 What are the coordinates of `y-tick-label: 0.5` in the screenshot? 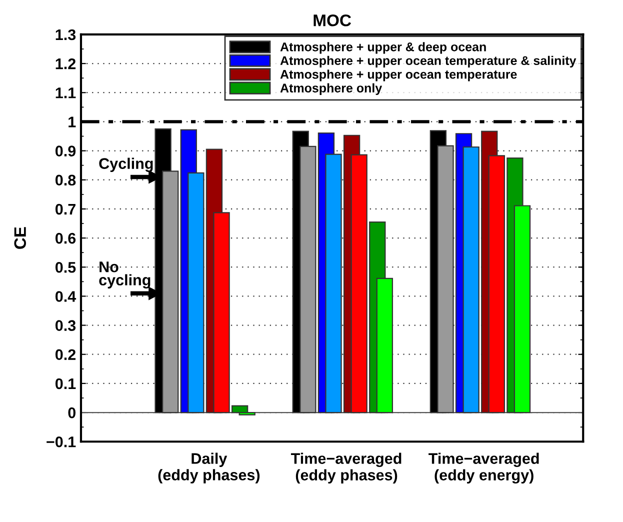 It's located at (65, 267).